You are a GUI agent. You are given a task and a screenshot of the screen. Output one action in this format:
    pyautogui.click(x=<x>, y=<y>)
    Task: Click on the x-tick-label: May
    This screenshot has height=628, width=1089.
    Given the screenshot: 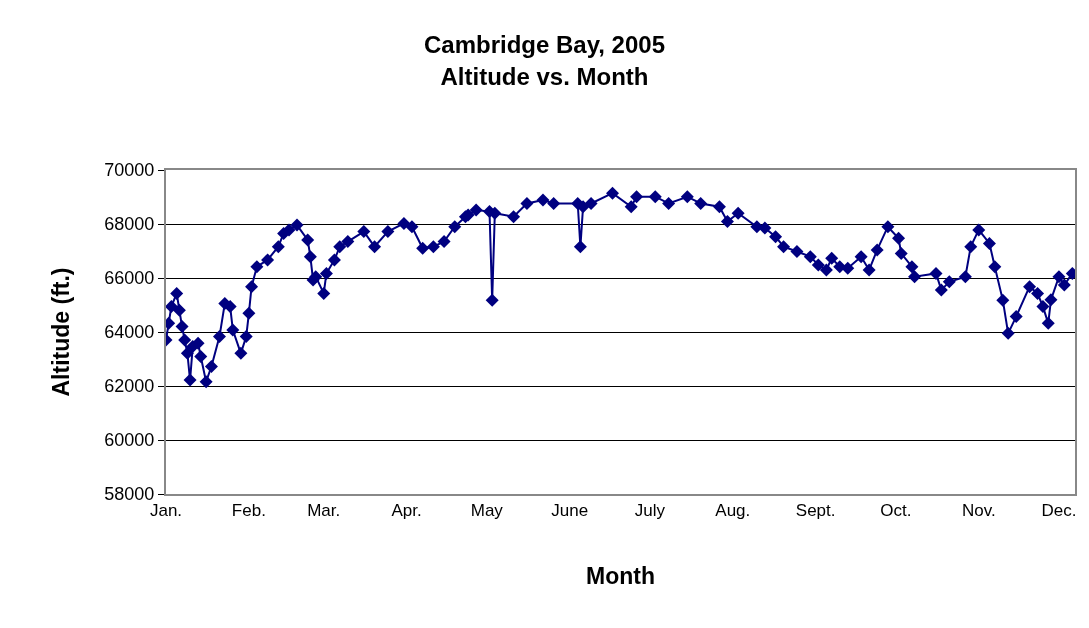 What is the action you would take?
    pyautogui.click(x=487, y=511)
    